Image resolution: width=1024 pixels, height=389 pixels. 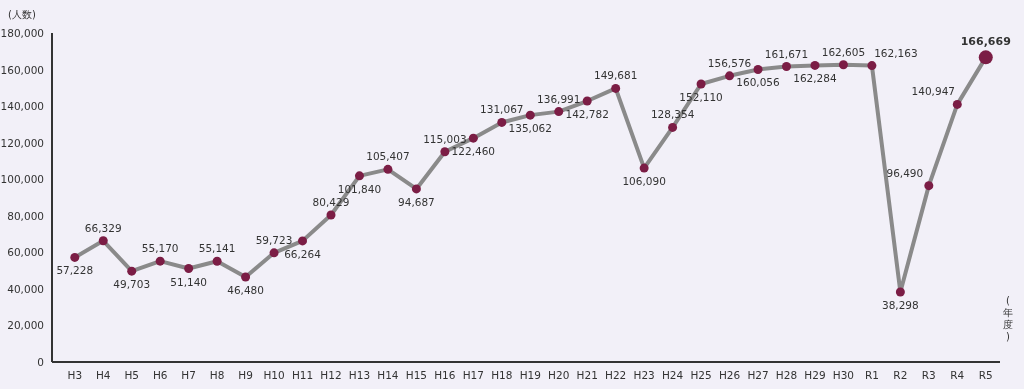 What do you see at coordinates (502, 109) in the screenshot?
I see `data-label: 131,067` at bounding box center [502, 109].